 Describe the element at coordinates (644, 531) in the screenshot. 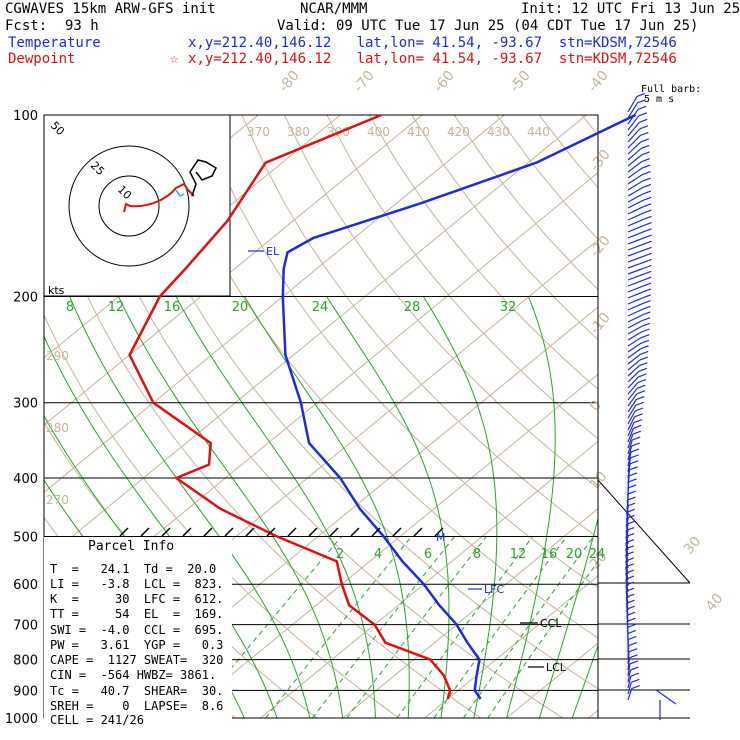

I see `panel-edge-line` at that location.